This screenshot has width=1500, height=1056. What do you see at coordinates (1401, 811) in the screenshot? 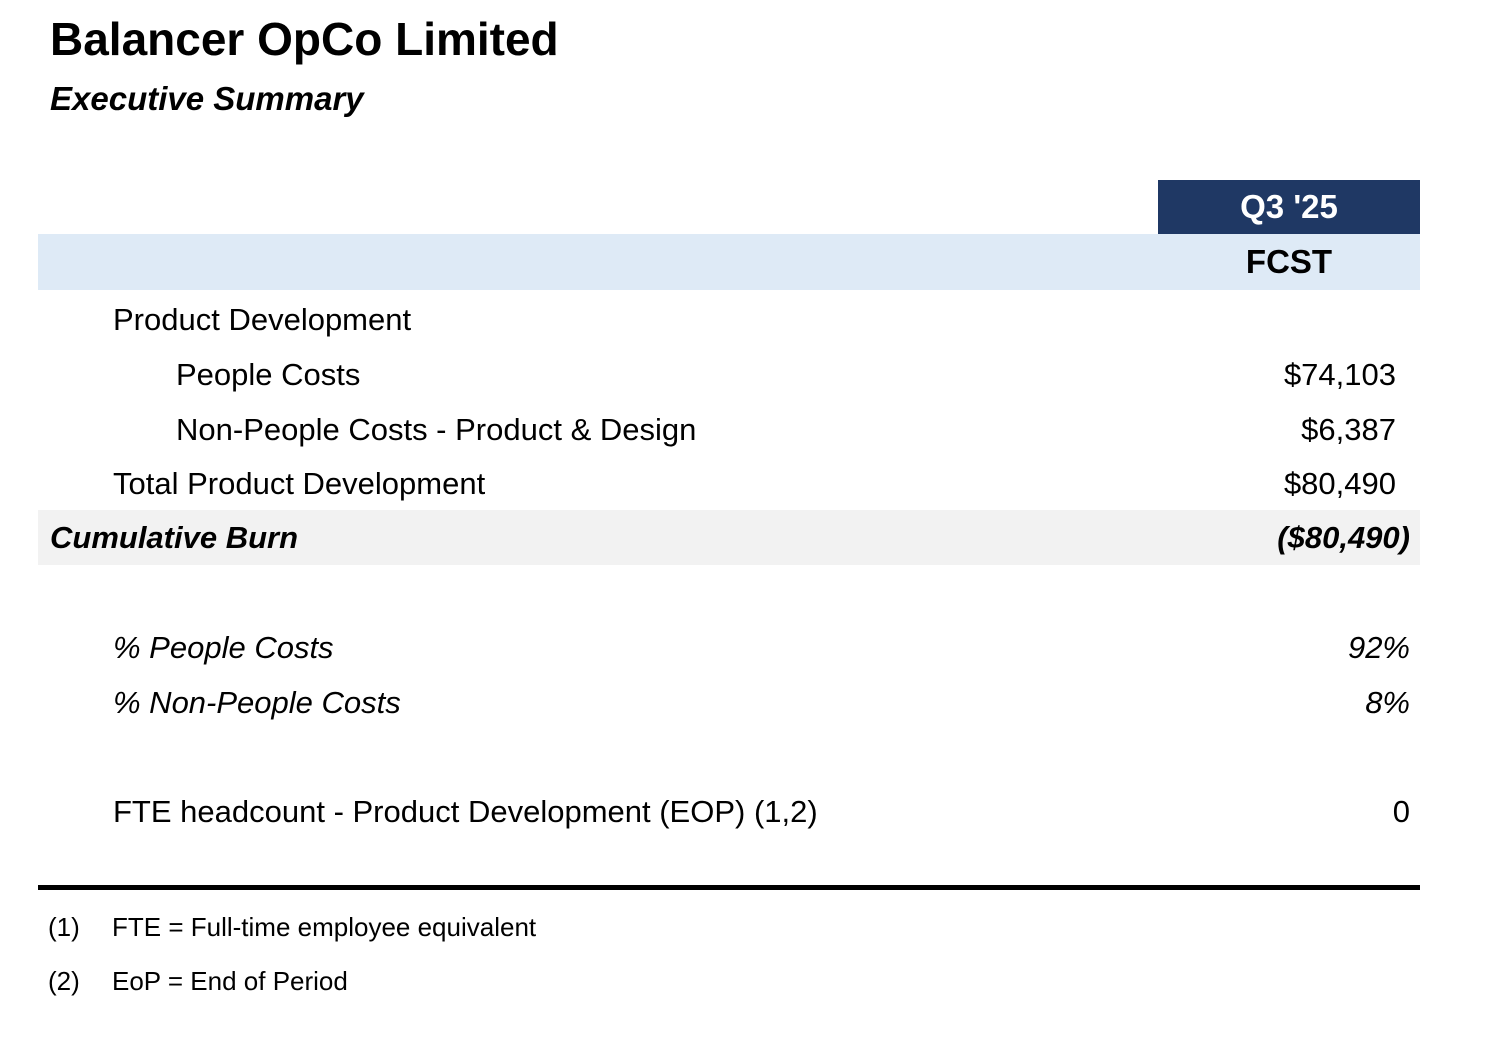
I see `row-value: 0` at bounding box center [1401, 811].